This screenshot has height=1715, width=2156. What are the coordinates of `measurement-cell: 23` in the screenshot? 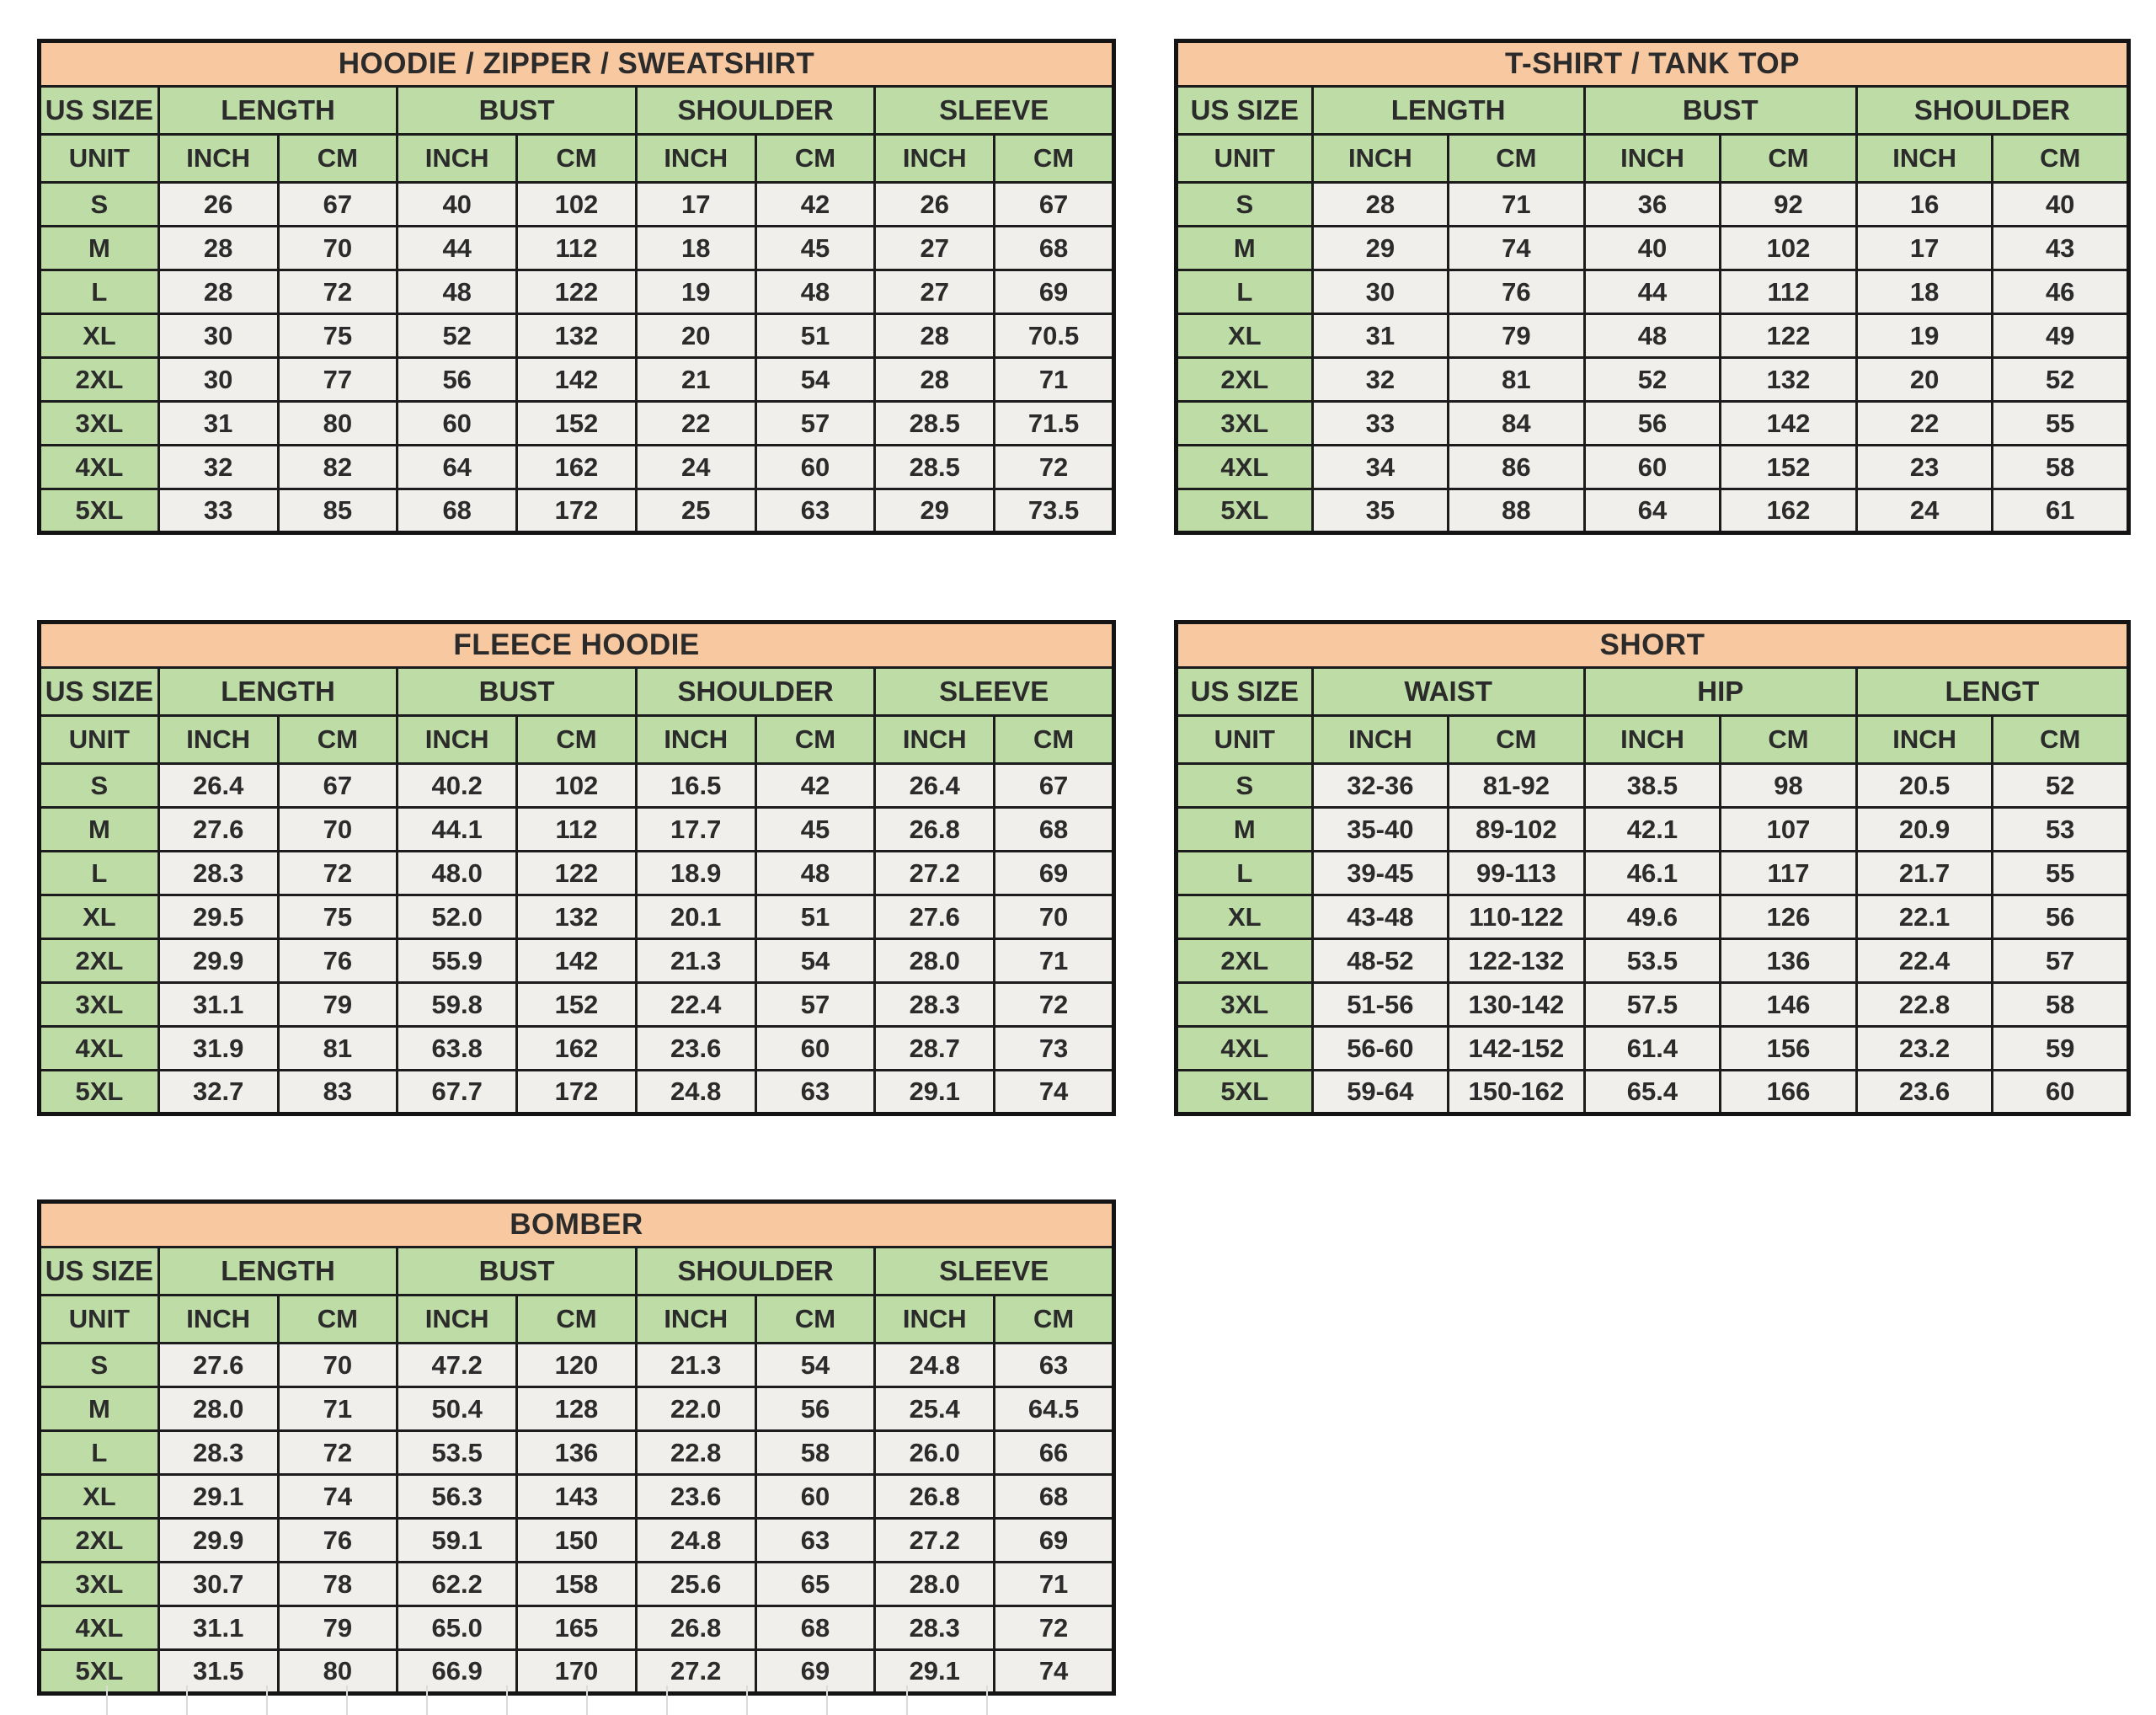 It's located at (1924, 467).